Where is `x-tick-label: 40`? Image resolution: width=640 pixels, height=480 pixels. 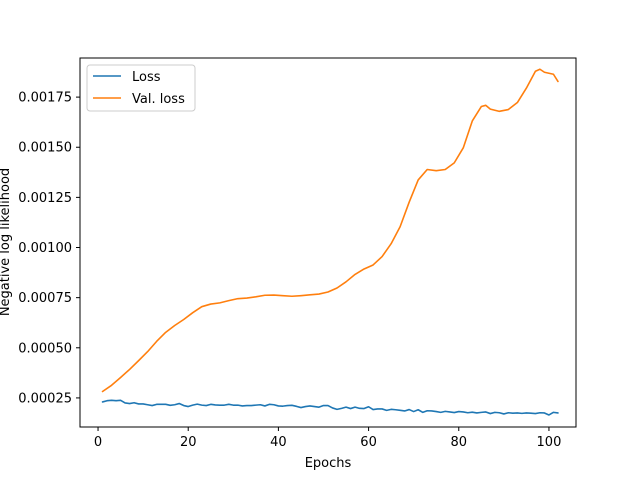 x-tick-label: 40 is located at coordinates (278, 442).